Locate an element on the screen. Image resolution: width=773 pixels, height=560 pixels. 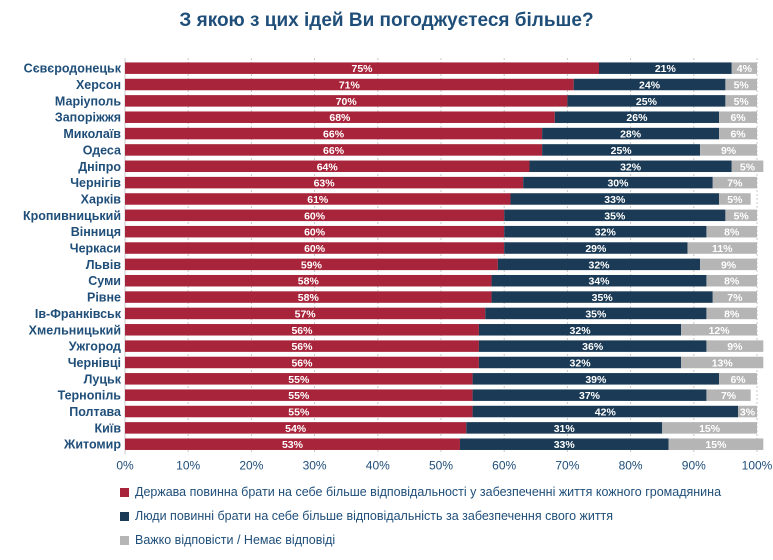
data-label: 75% is located at coordinates (362, 69).